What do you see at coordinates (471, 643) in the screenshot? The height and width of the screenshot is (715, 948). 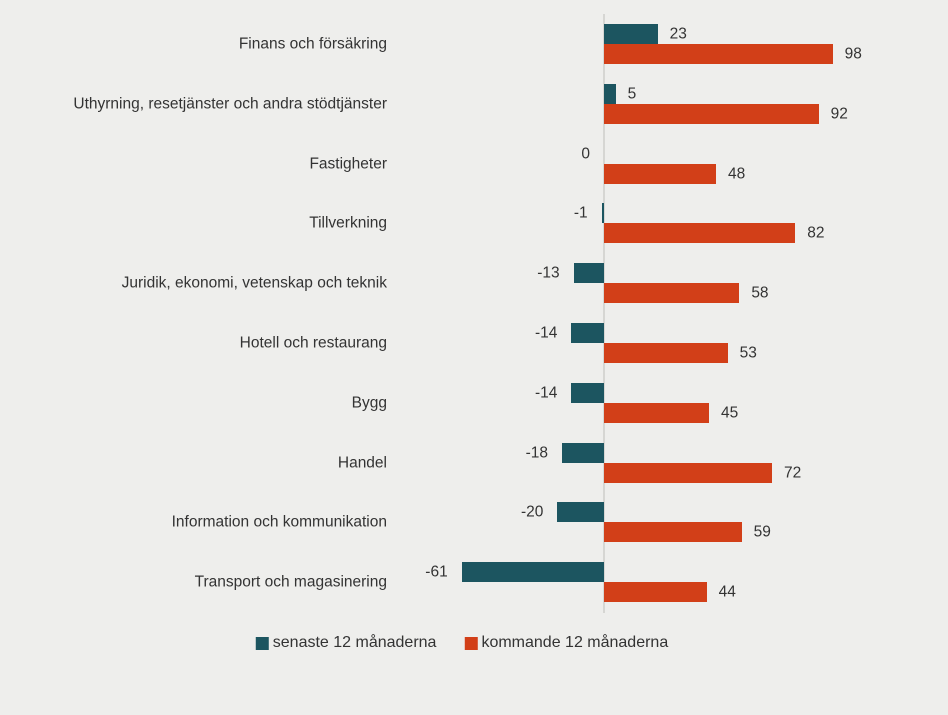 I see `legend-swatch-kommande-icon` at bounding box center [471, 643].